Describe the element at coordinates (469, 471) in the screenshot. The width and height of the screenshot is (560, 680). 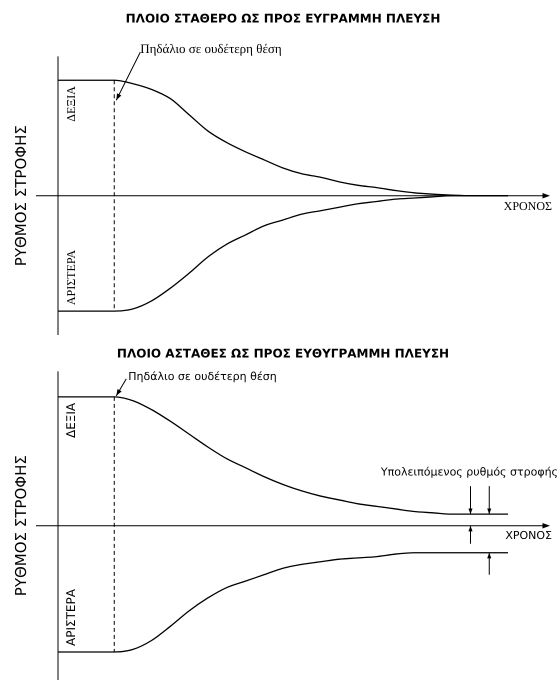
I see `annotation: Υπολειπόμενος ρυθμός στροφής` at that location.